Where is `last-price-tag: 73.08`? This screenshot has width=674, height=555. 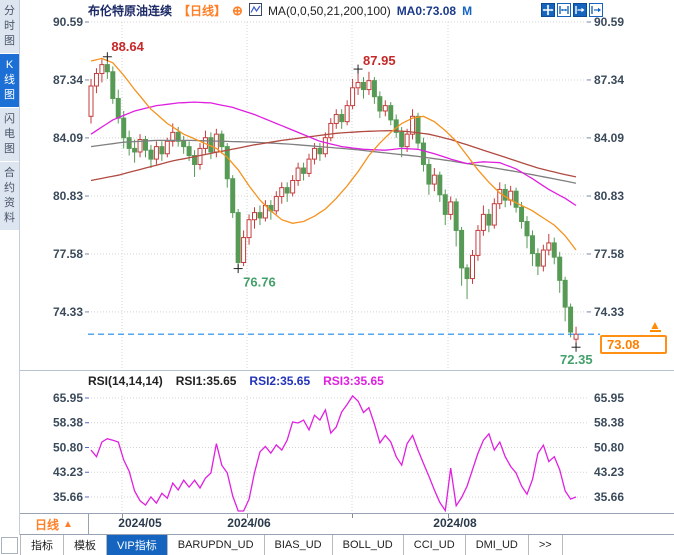
last-price-tag: 73.08 is located at coordinates (633, 345).